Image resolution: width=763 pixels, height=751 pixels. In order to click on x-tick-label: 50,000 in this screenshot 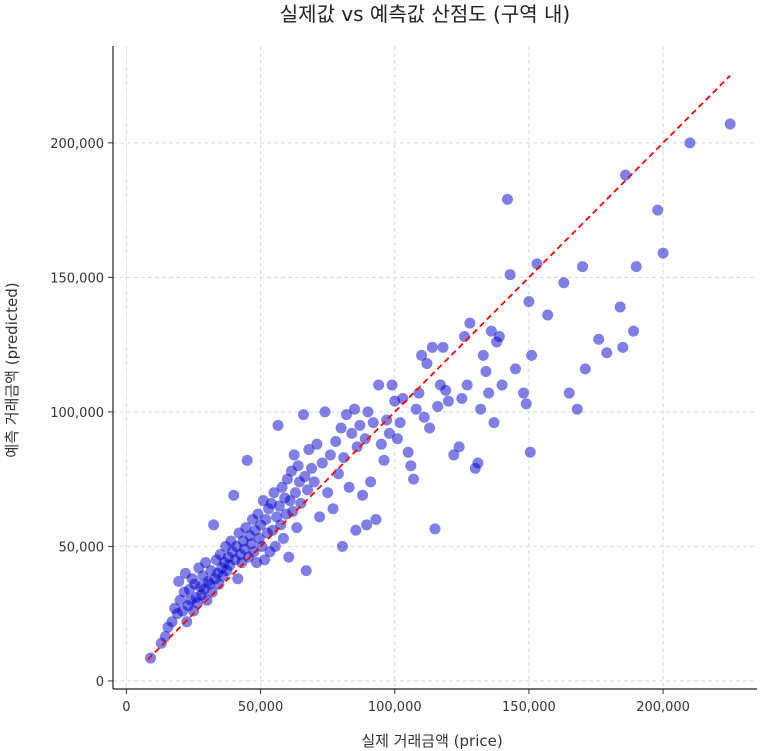, I will do `click(261, 707)`.